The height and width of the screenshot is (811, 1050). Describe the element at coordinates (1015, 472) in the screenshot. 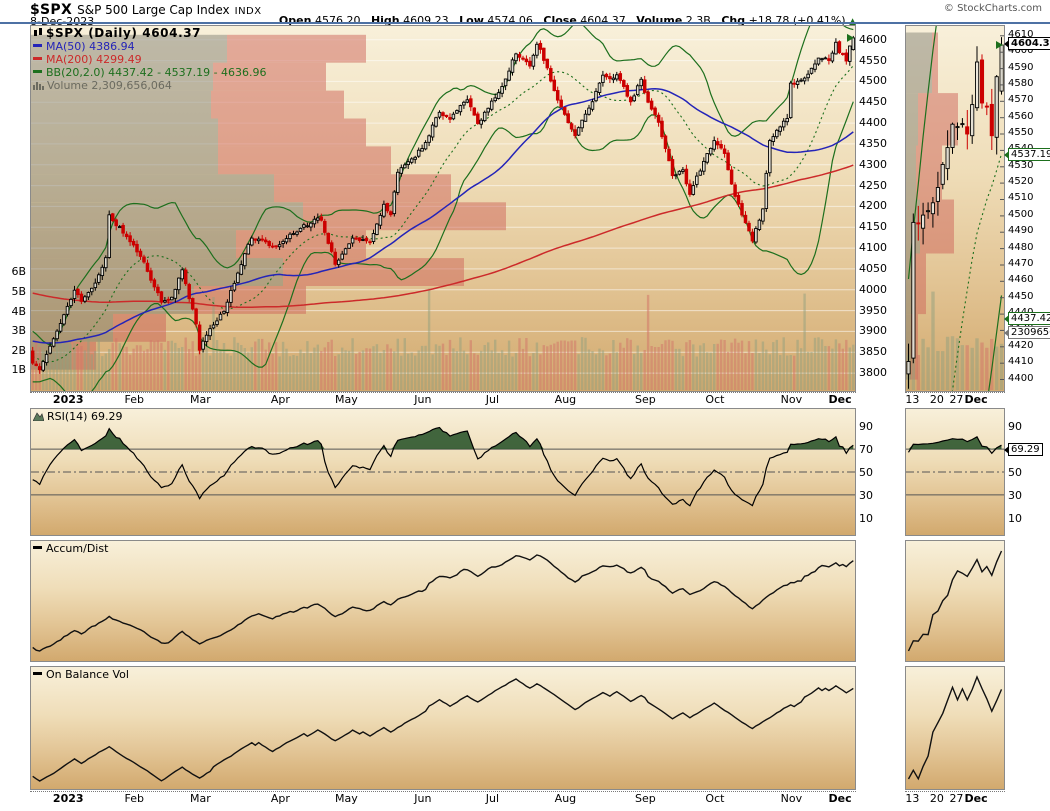

I see `rsi-axis-label: 50` at that location.